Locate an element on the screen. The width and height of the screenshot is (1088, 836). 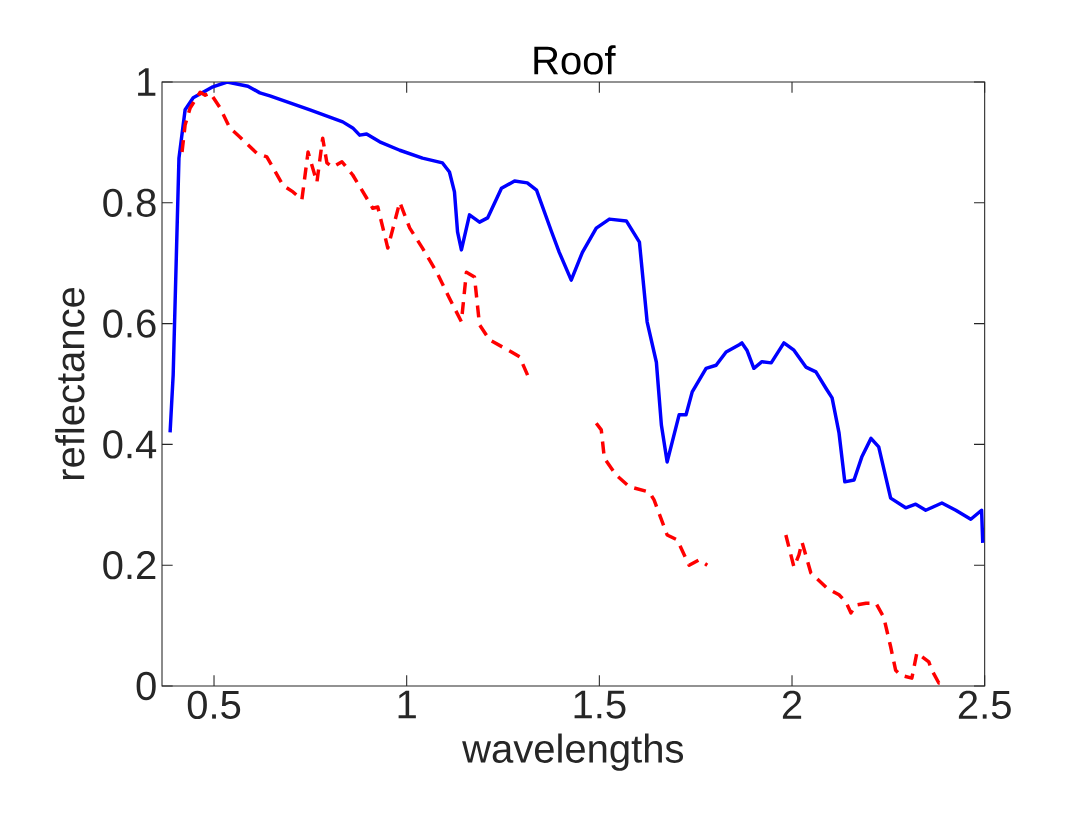
x-tick-label: 1 is located at coordinates (407, 704).